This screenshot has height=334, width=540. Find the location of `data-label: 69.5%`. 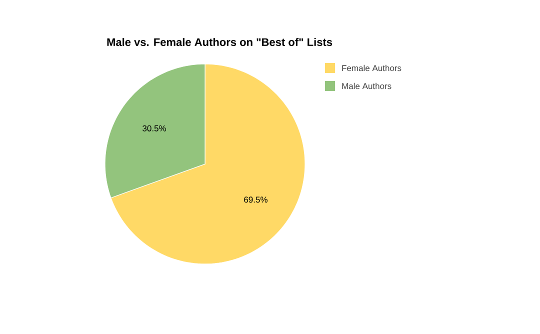

data-label: 69.5% is located at coordinates (256, 199).